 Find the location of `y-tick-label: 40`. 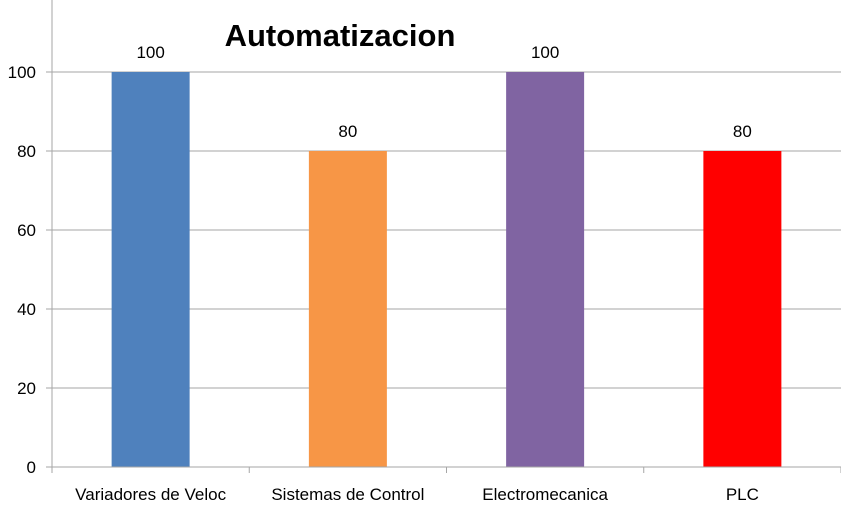

y-tick-label: 40 is located at coordinates (26, 309).